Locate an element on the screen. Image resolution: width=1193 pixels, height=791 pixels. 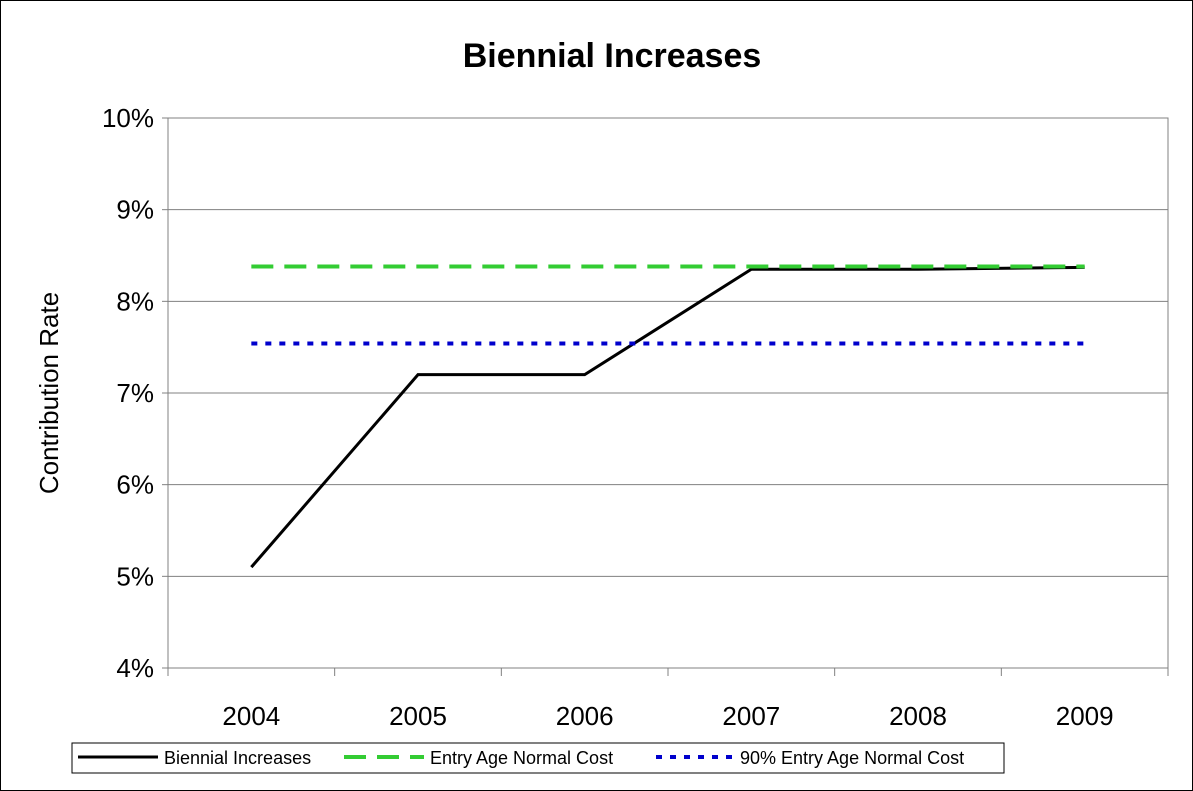
chart-title: Biennial Increases is located at coordinates (612, 56).